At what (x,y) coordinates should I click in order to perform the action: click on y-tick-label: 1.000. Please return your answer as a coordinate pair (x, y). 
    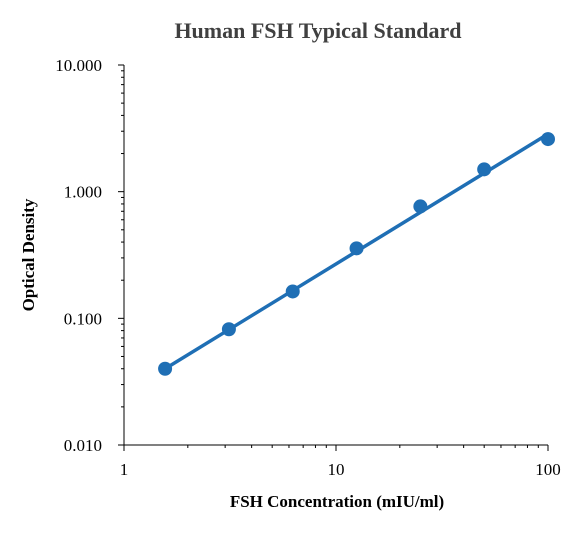
    Looking at the image, I should click on (83, 192).